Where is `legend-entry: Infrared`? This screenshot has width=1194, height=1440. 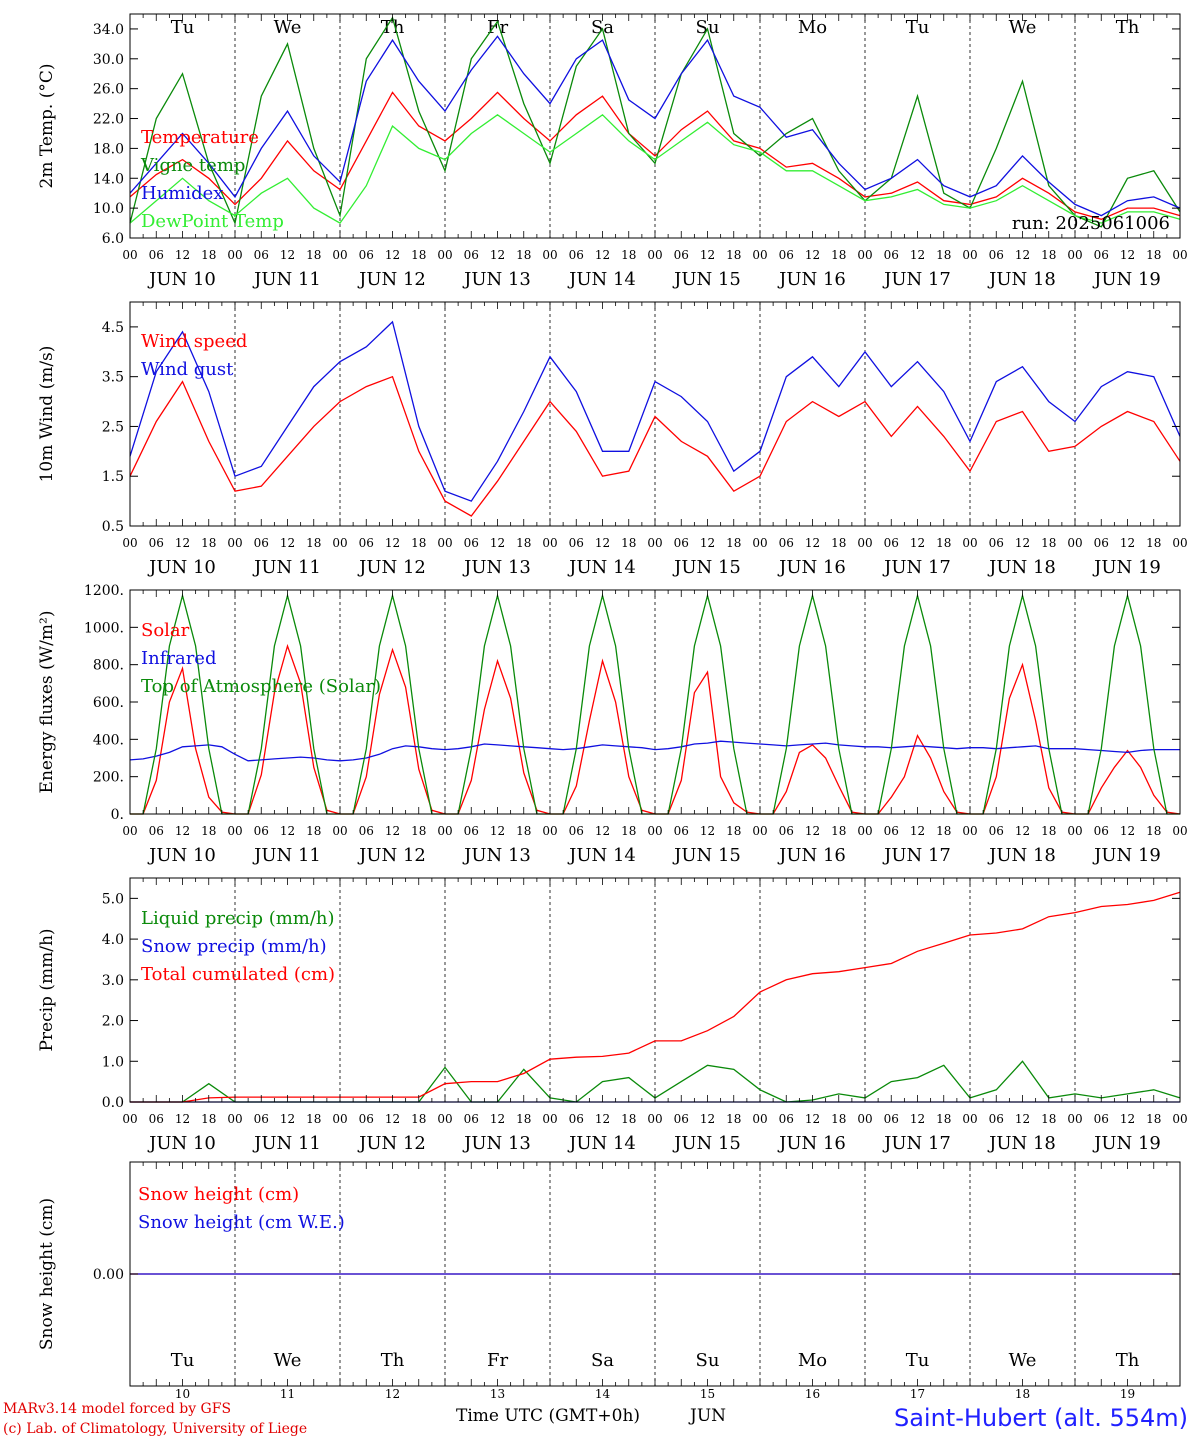 legend-entry: Infrared is located at coordinates (178, 658).